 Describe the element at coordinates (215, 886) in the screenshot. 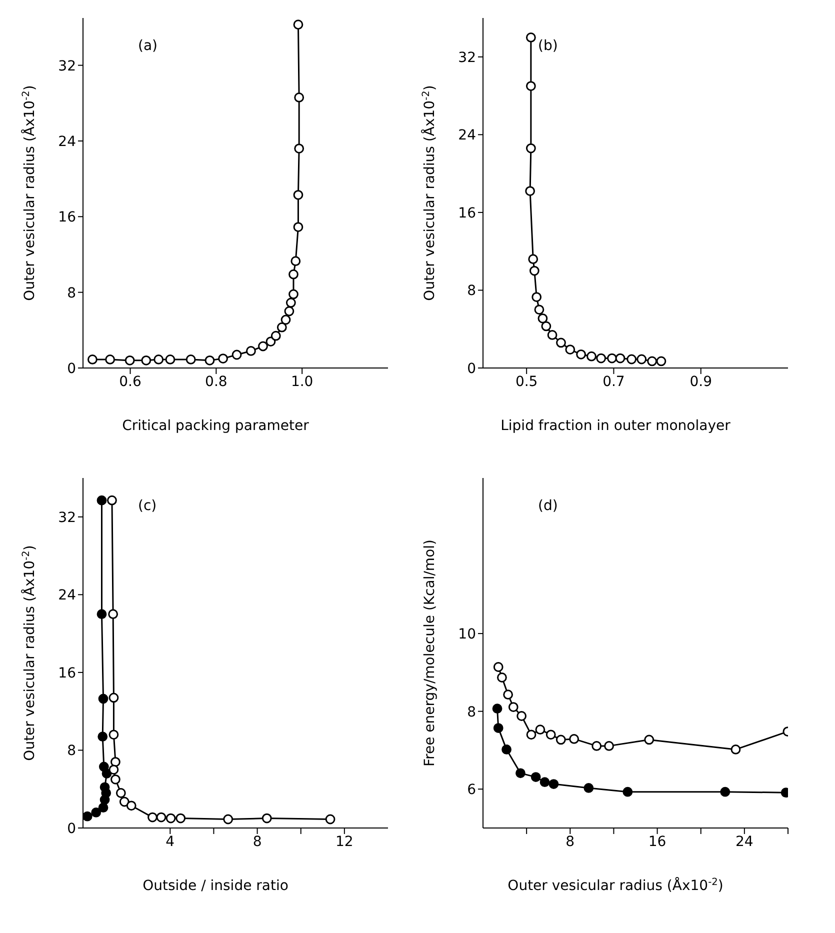

I see `x-axis-title: Outside / inside ratio` at that location.